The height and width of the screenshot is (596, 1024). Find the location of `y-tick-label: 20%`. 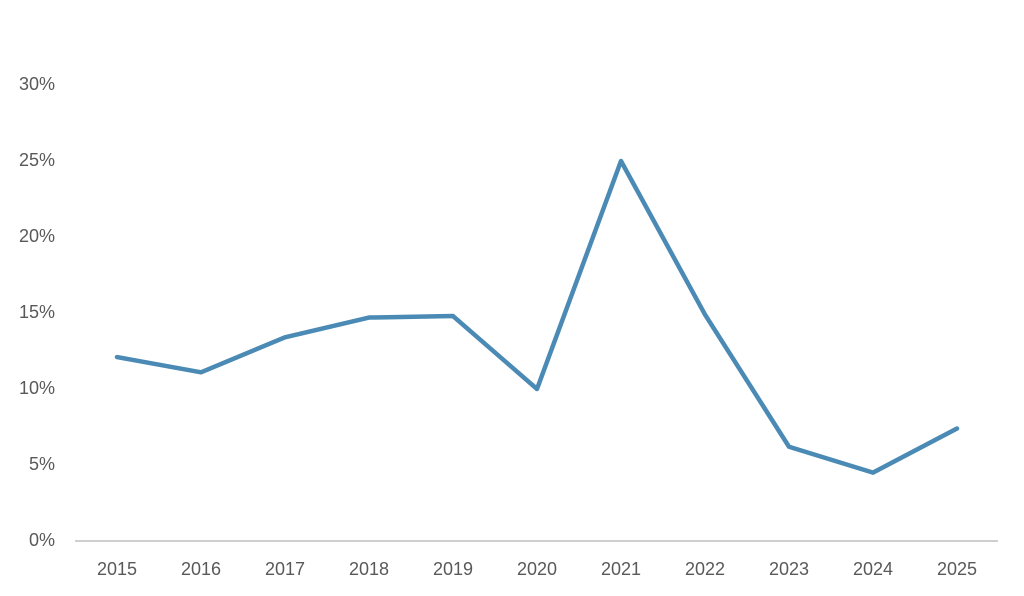

y-tick-label: 20% is located at coordinates (37, 236).